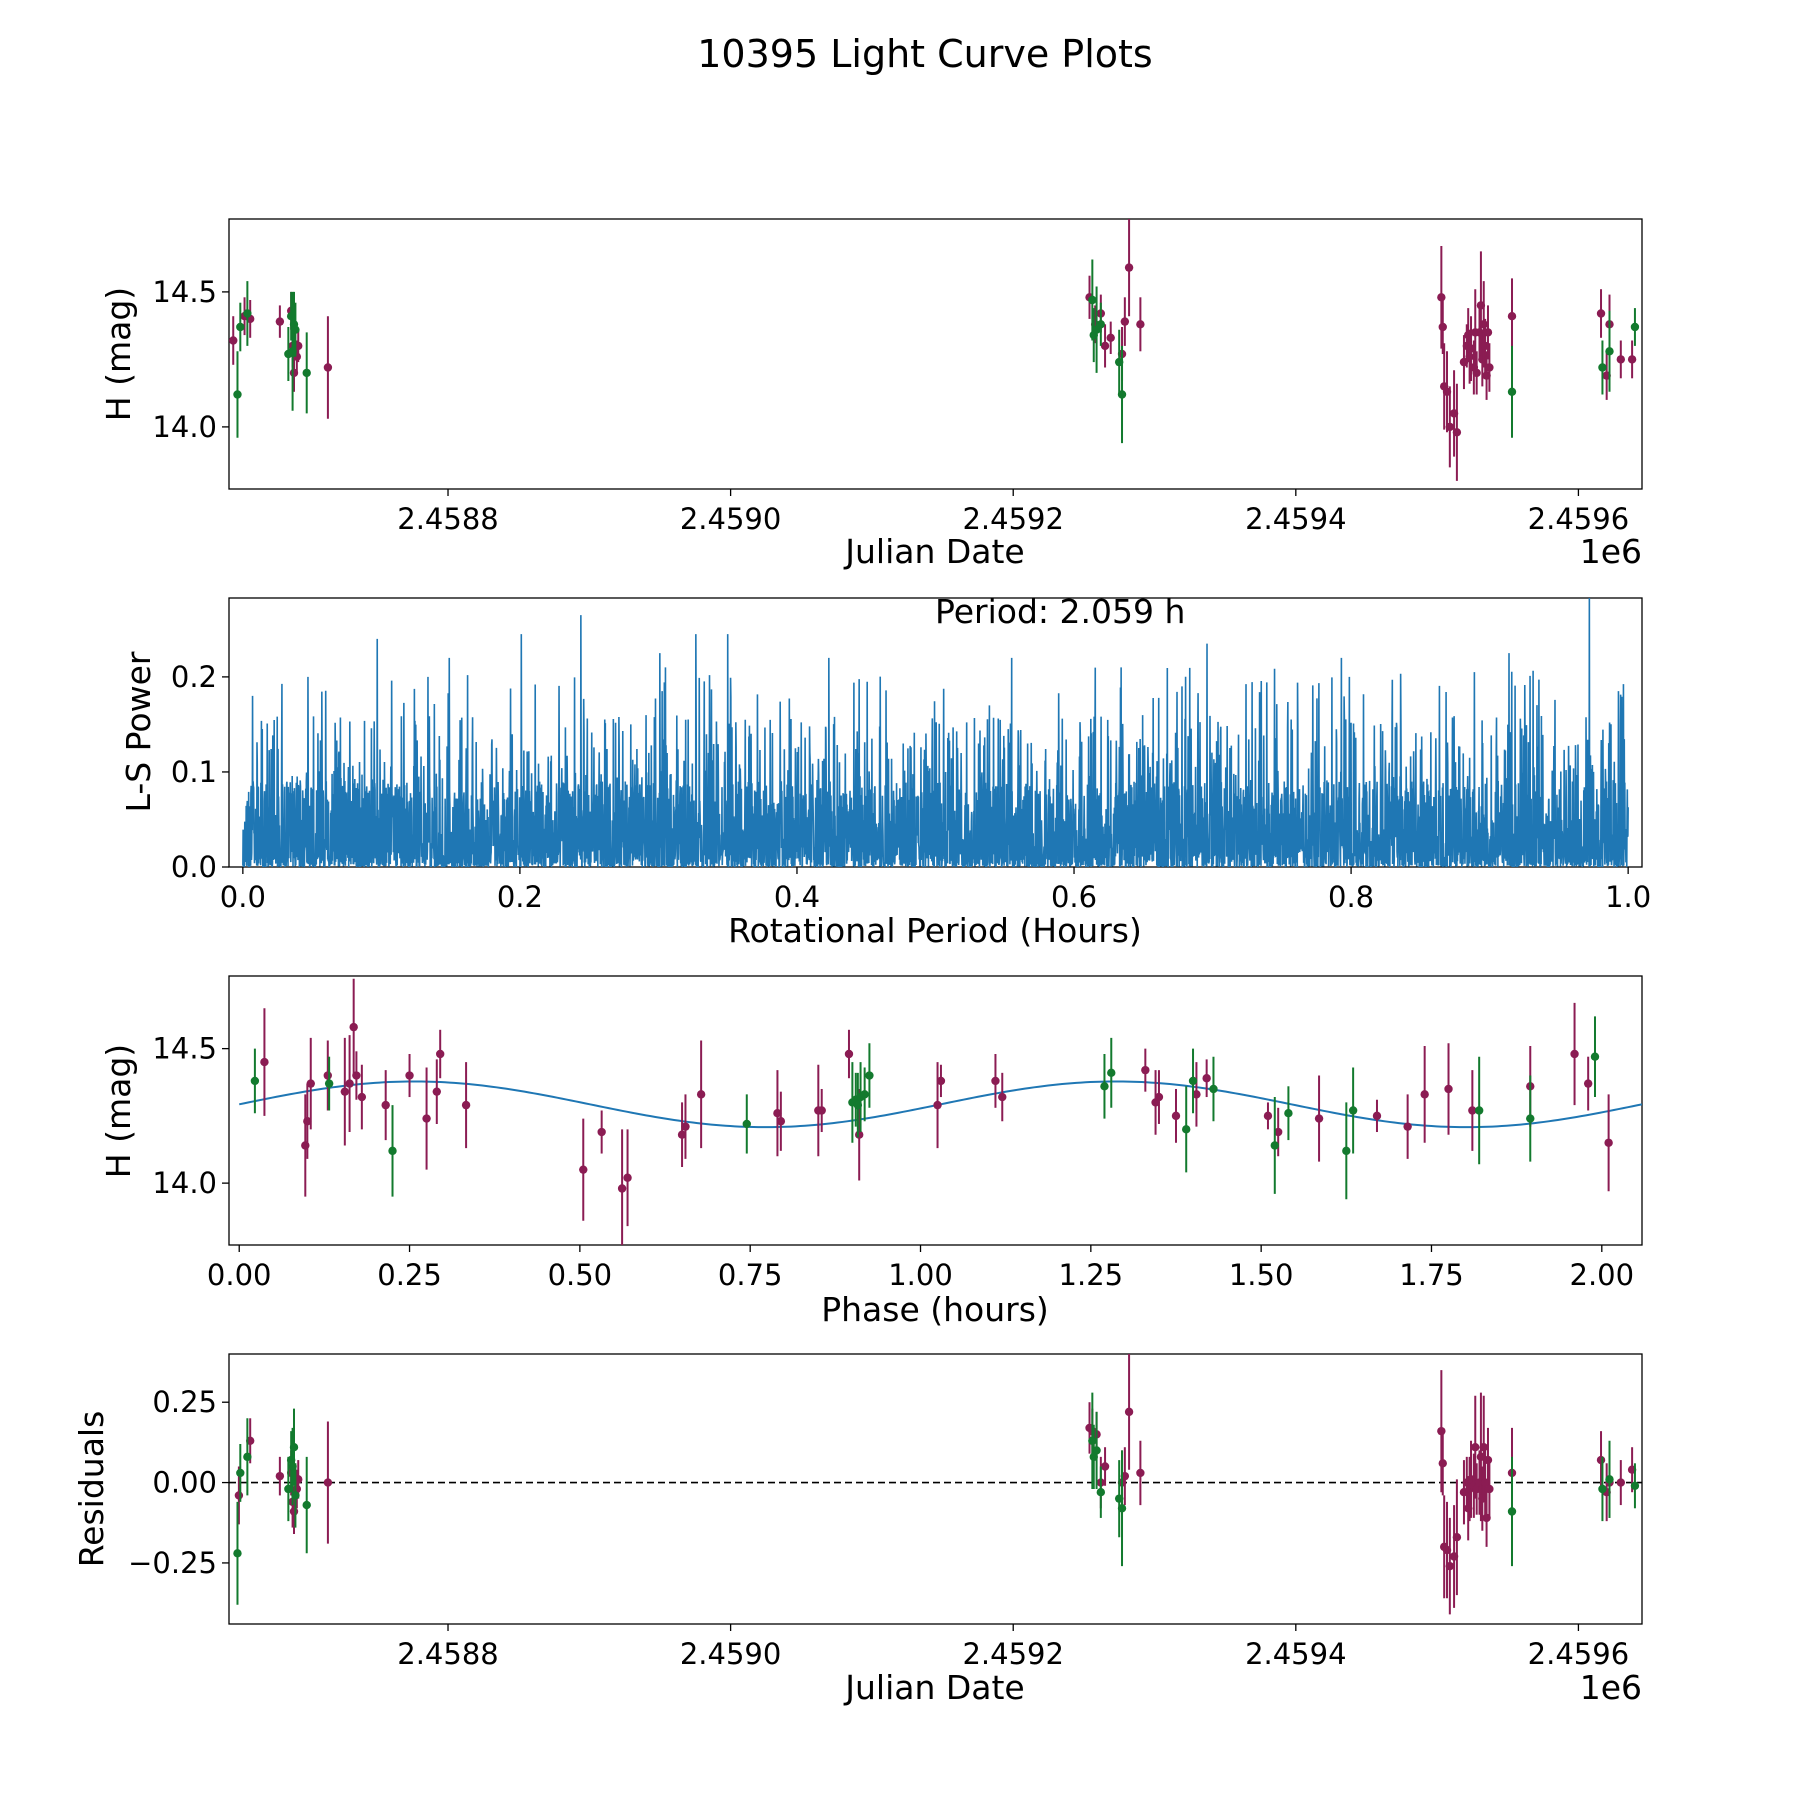  I want to click on periodogram-ytick-label: 0.2, so click(194, 677).